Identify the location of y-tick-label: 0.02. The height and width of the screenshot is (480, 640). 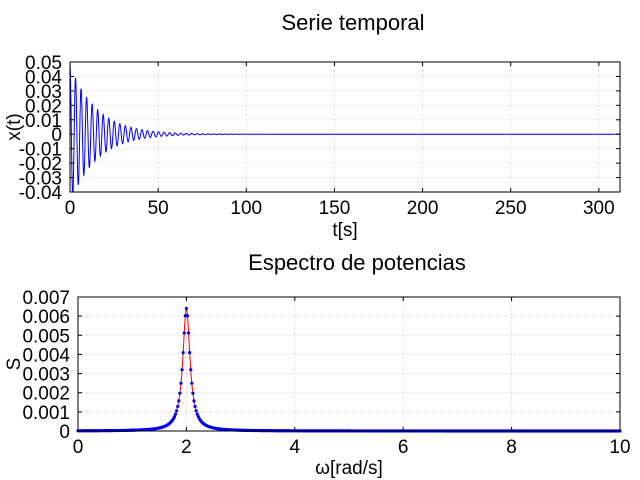
(43, 106).